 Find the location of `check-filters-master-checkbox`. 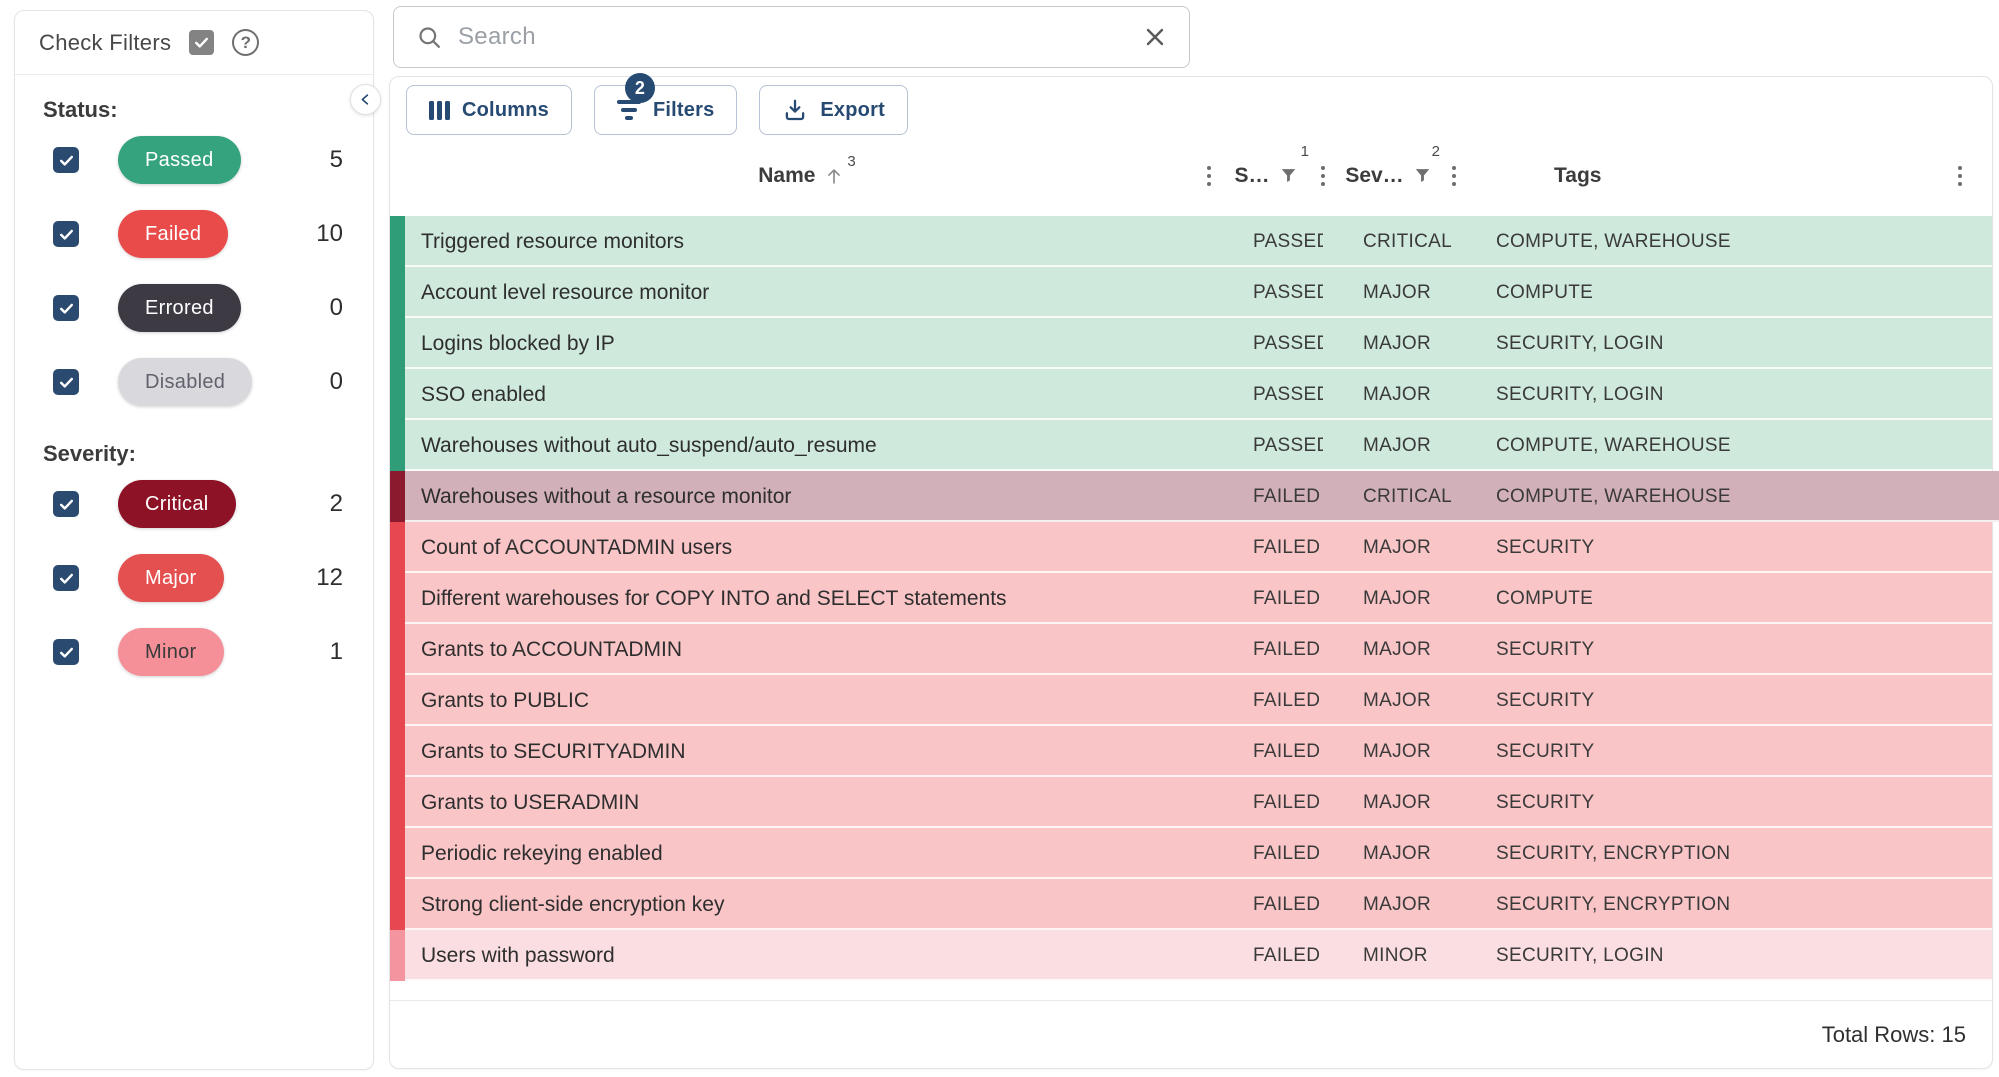

check-filters-master-checkbox is located at coordinates (202, 42).